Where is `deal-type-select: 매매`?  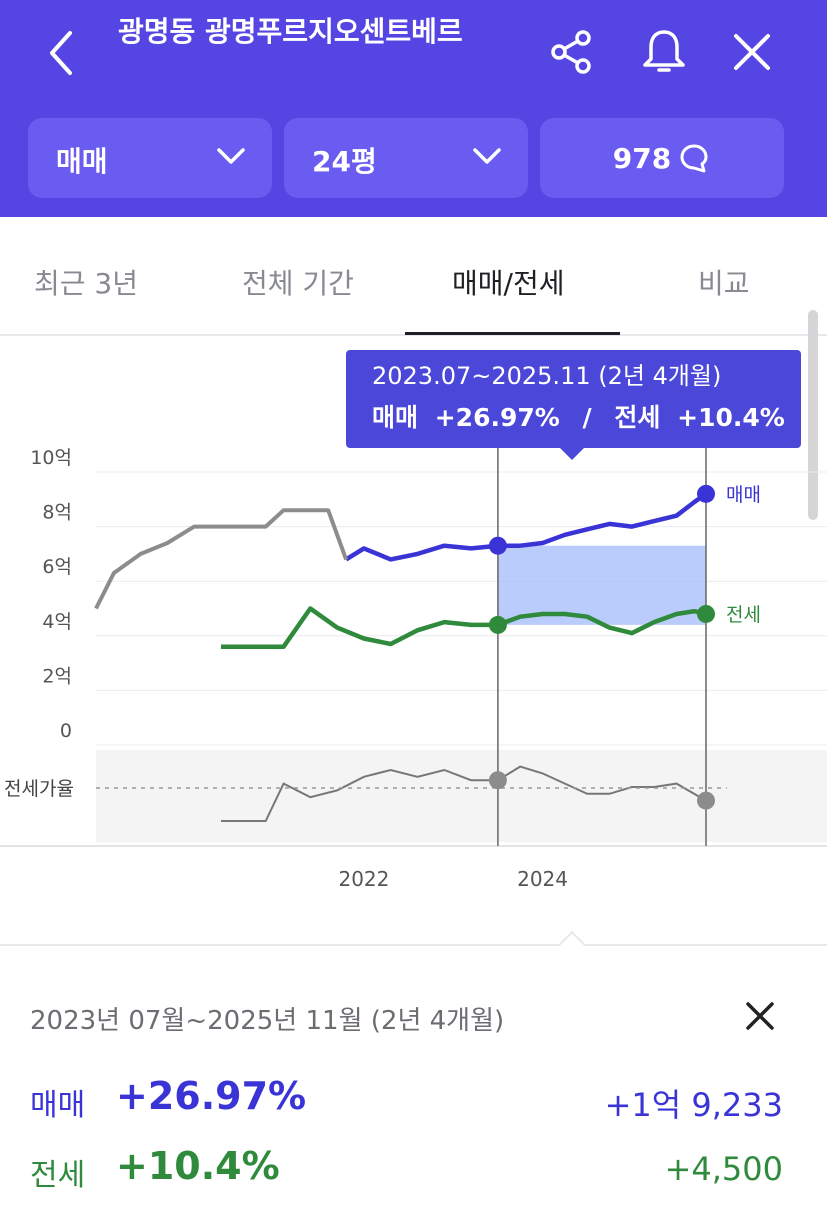
deal-type-select: 매매 is located at coordinates (150, 158).